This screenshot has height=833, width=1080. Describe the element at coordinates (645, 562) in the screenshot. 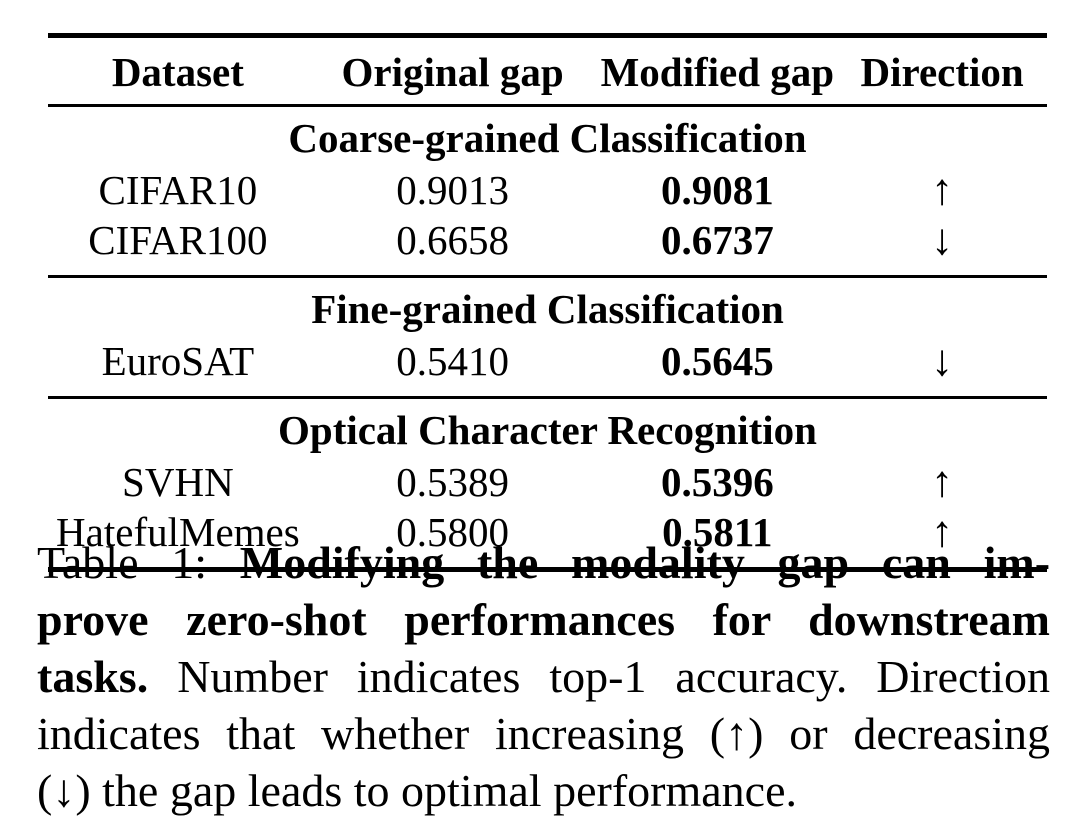

I see `caption-bold-text: Modifying the modality gap can im-` at that location.